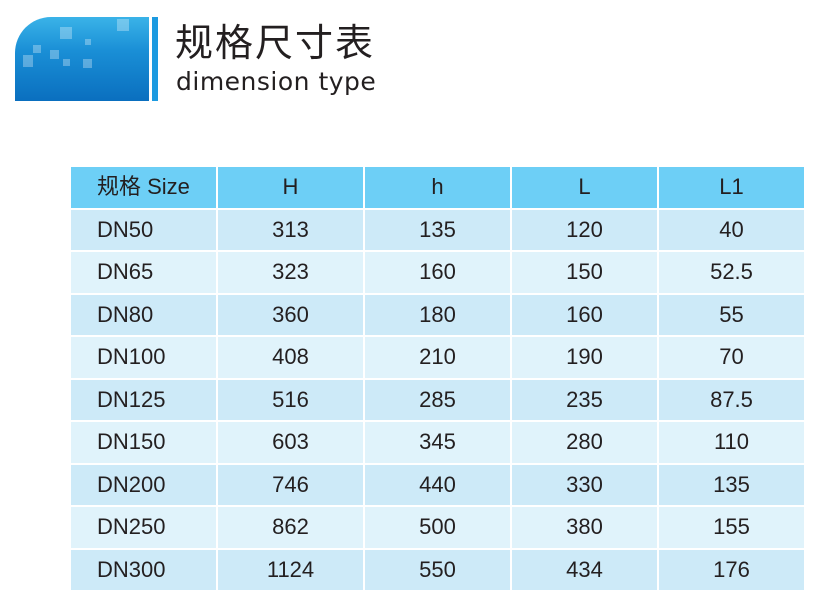 The width and height of the screenshot is (824, 608). I want to click on column-header: H, so click(290, 187).